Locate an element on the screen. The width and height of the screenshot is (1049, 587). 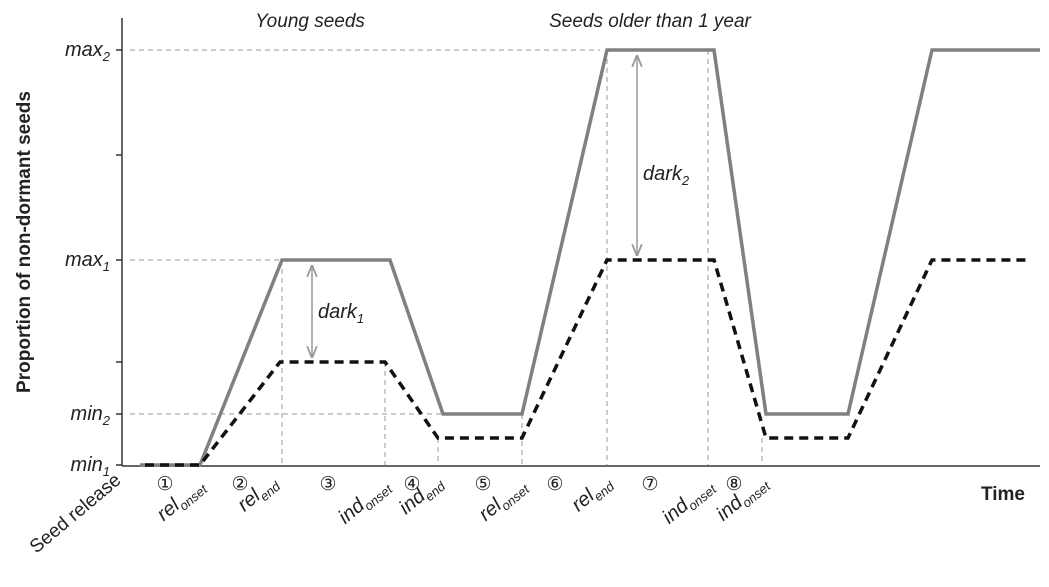
step-number: ① is located at coordinates (164, 484).